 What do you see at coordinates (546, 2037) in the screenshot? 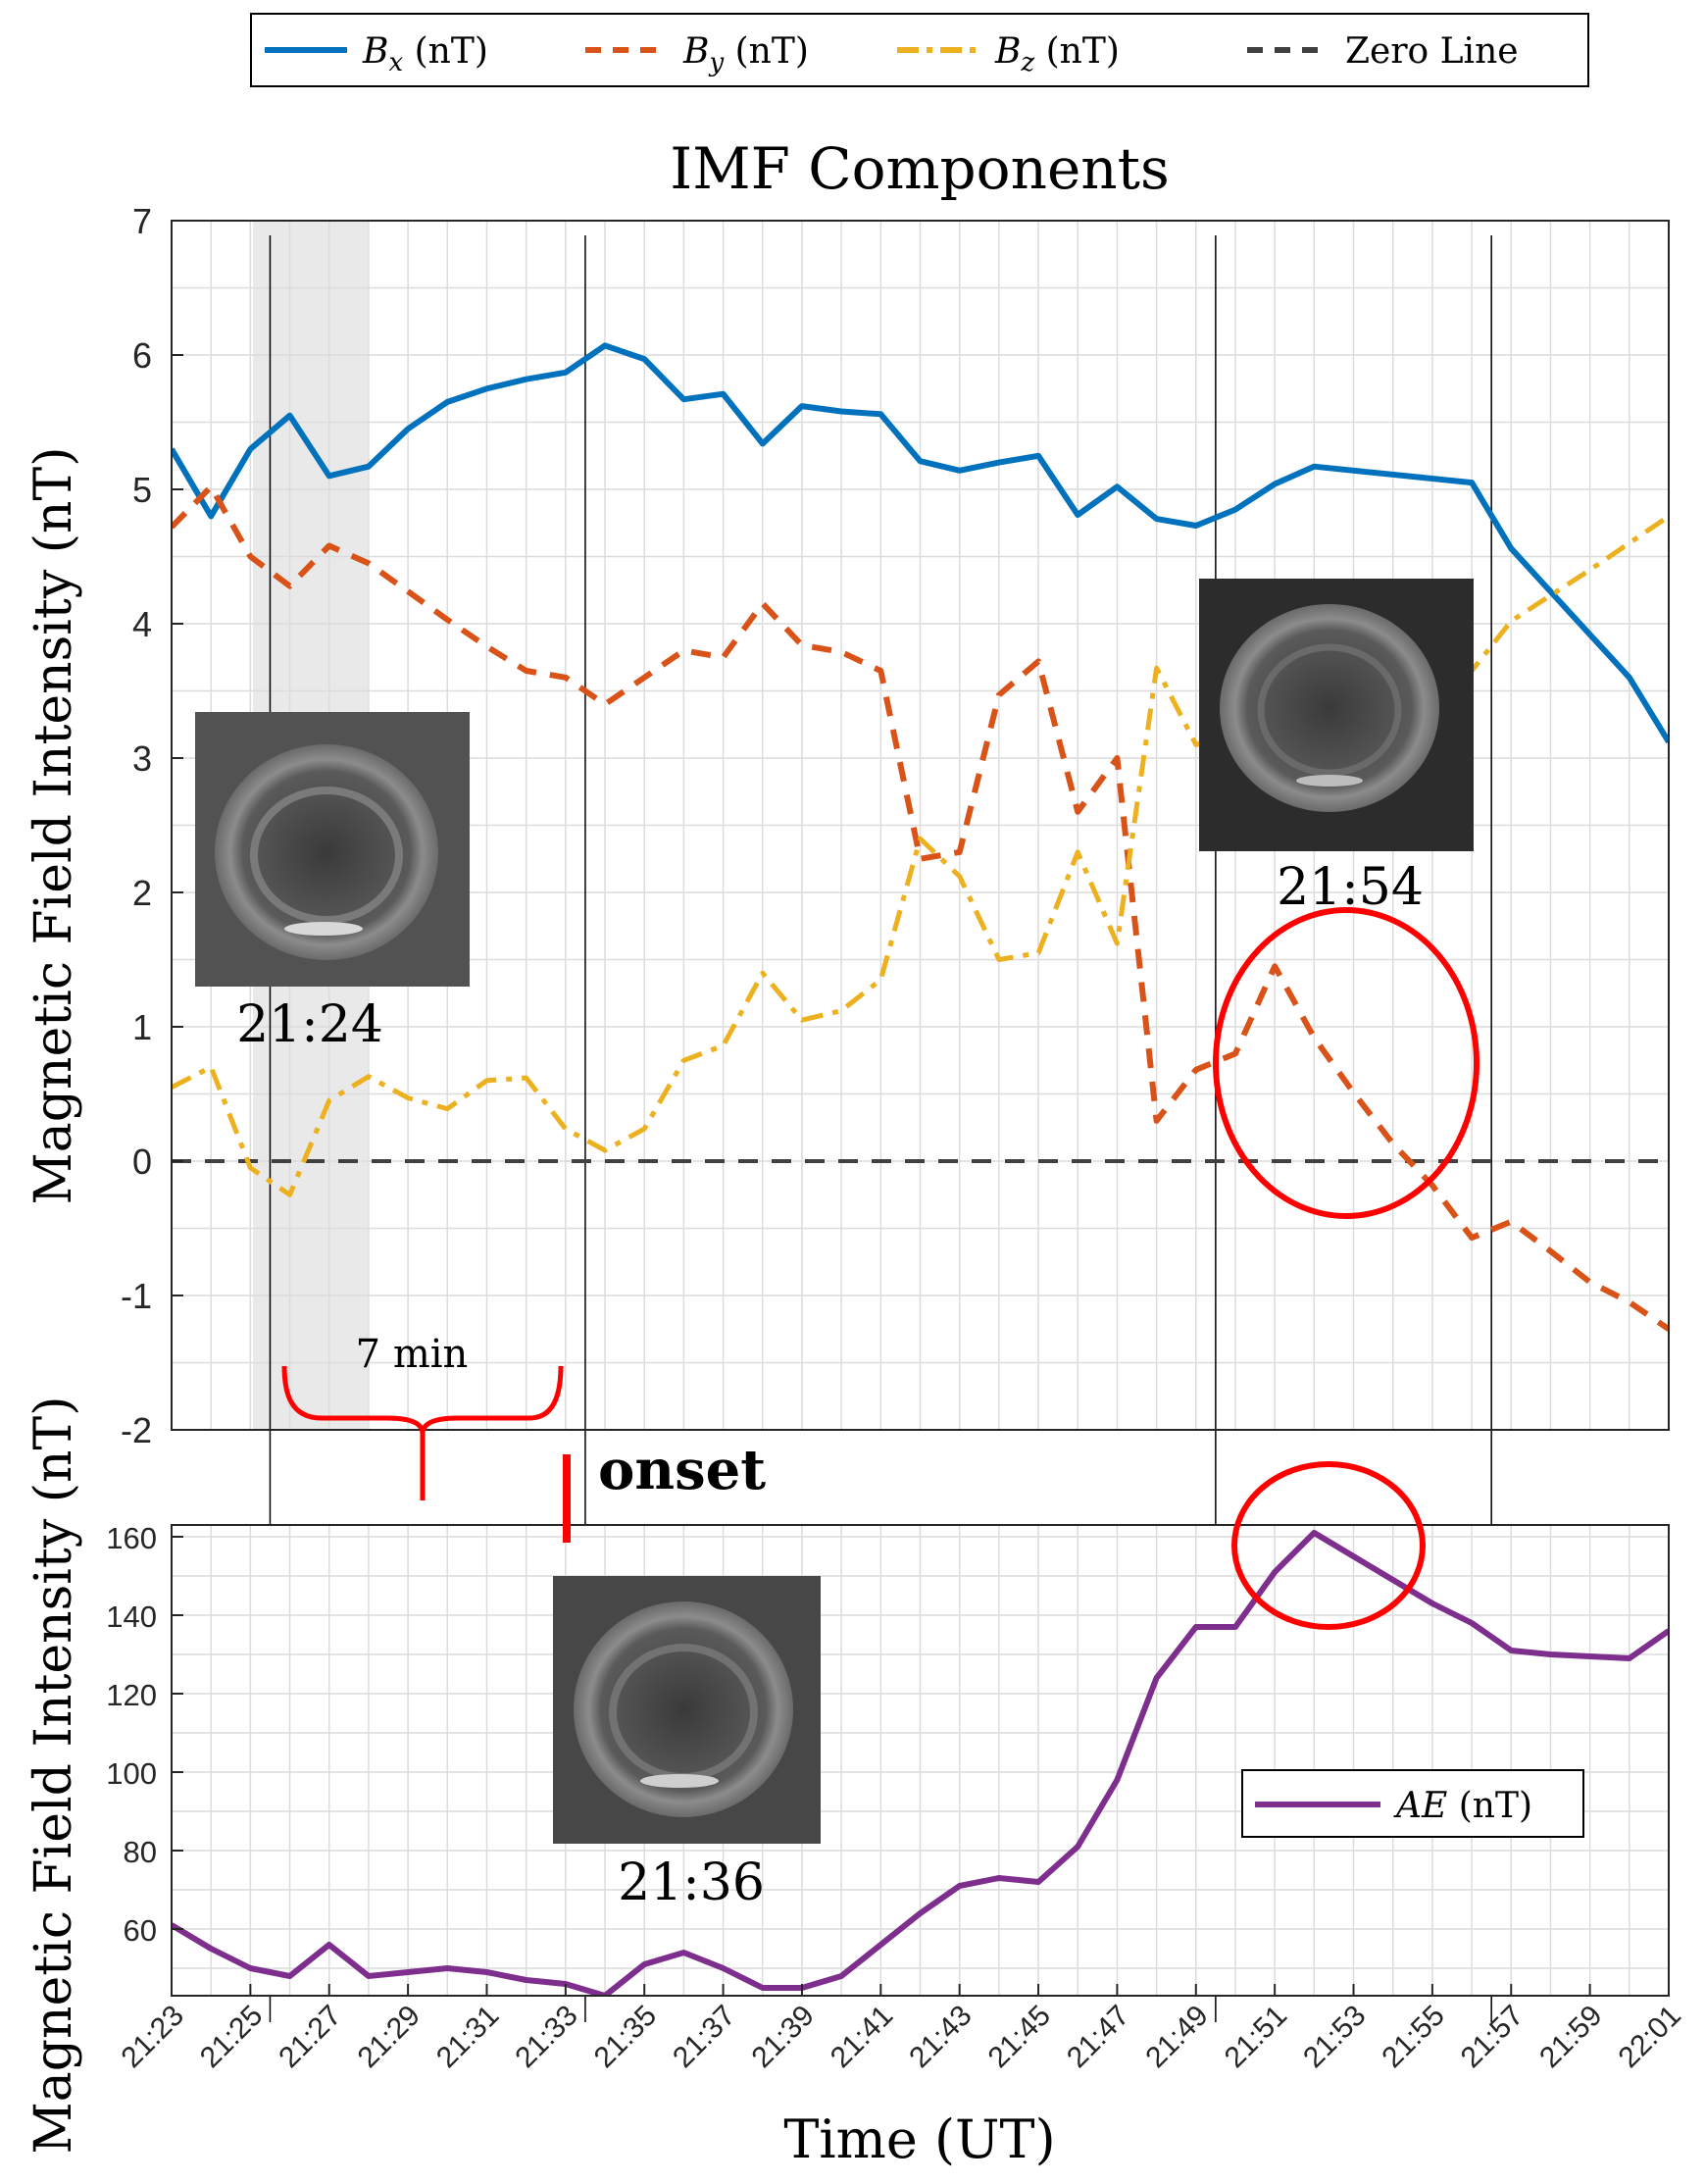
I see `bottom-xtick-label: 21:33` at bounding box center [546, 2037].